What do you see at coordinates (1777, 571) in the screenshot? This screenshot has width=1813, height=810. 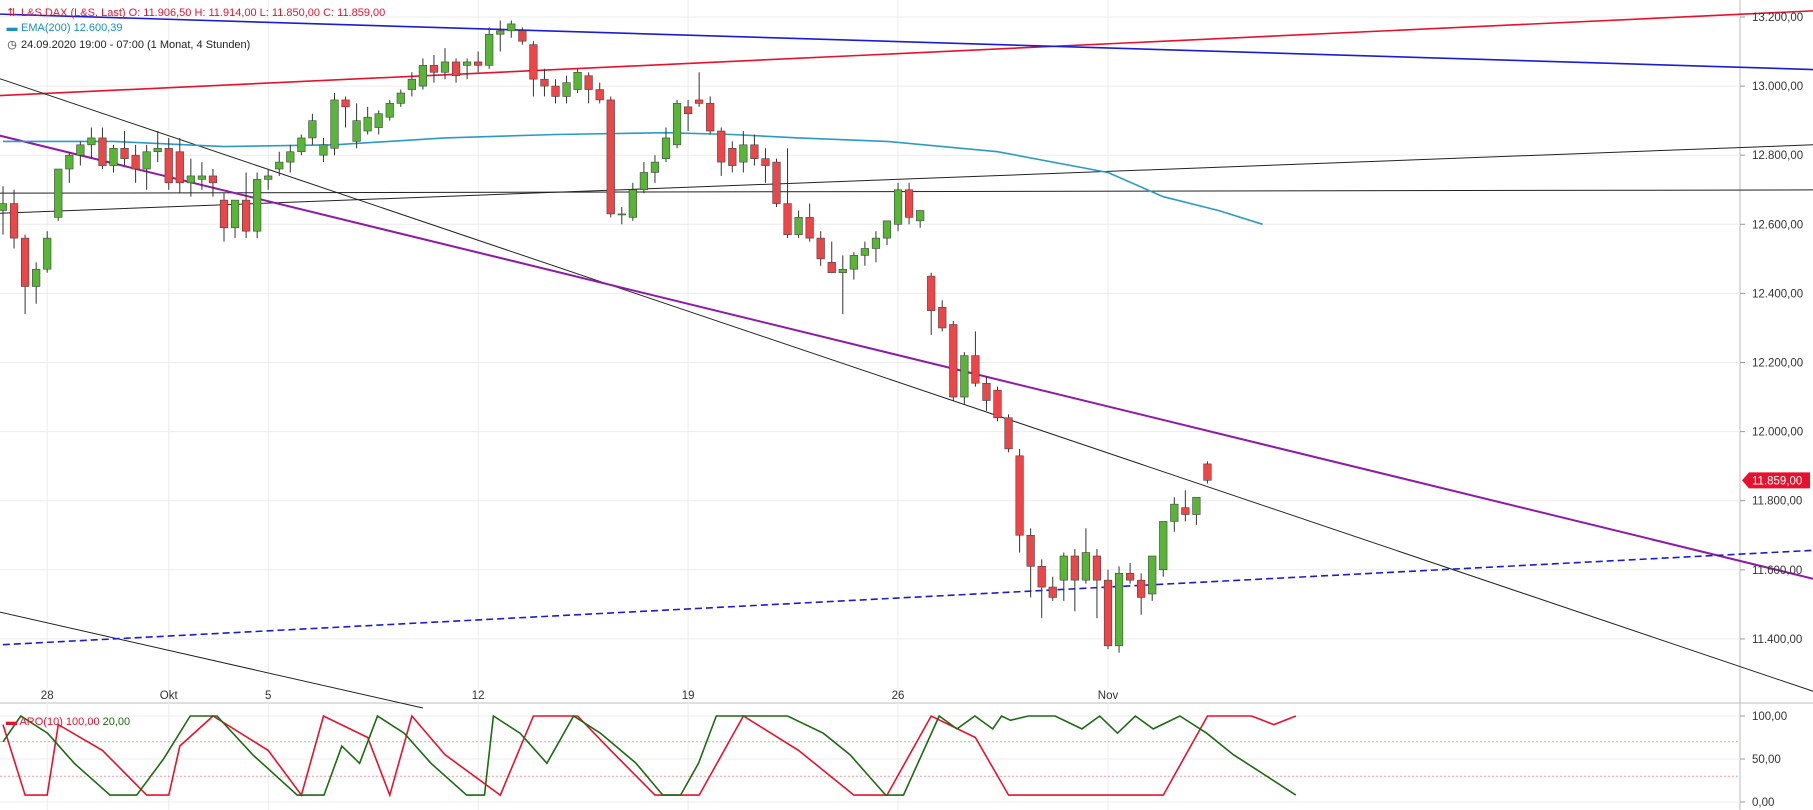 I see `y-tick-label: 11.600,00` at bounding box center [1777, 571].